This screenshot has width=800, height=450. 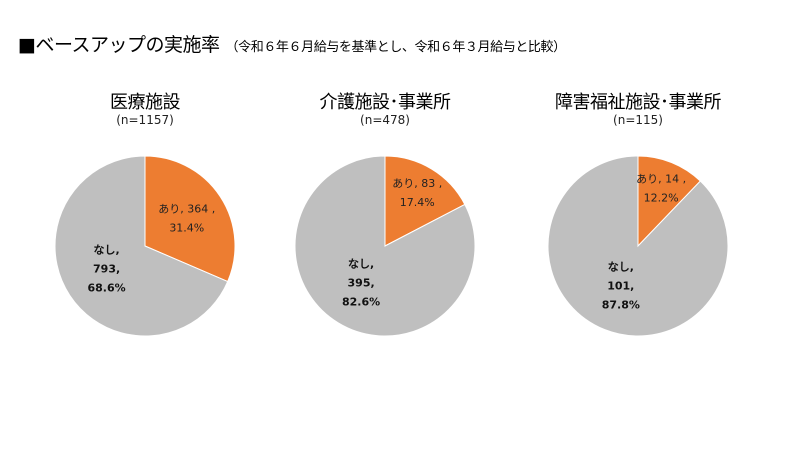 What do you see at coordinates (107, 268) in the screenshot?
I see `pie-label-nashi: なし, 793, 68.6%` at bounding box center [107, 268].